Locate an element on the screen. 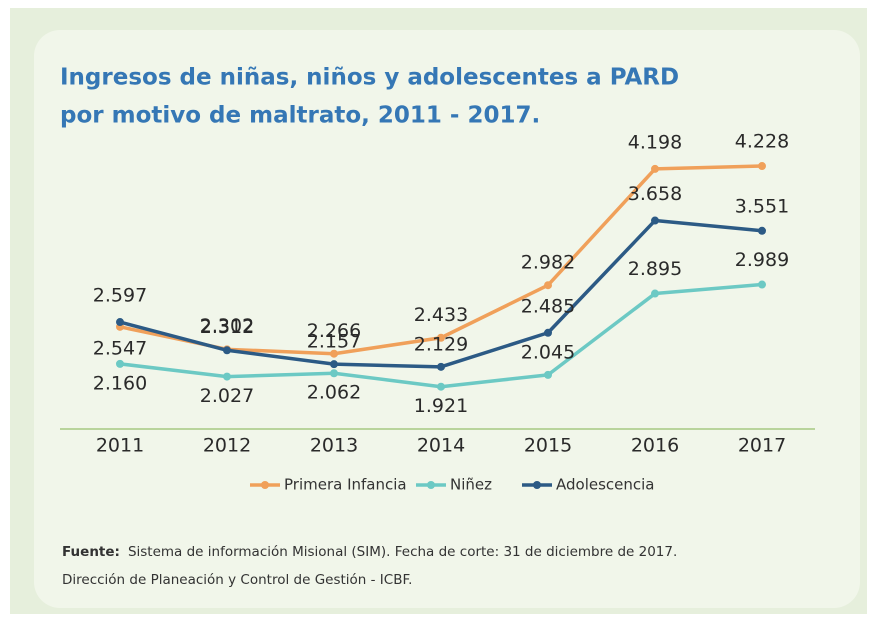  value-label: 2.485 is located at coordinates (548, 306).